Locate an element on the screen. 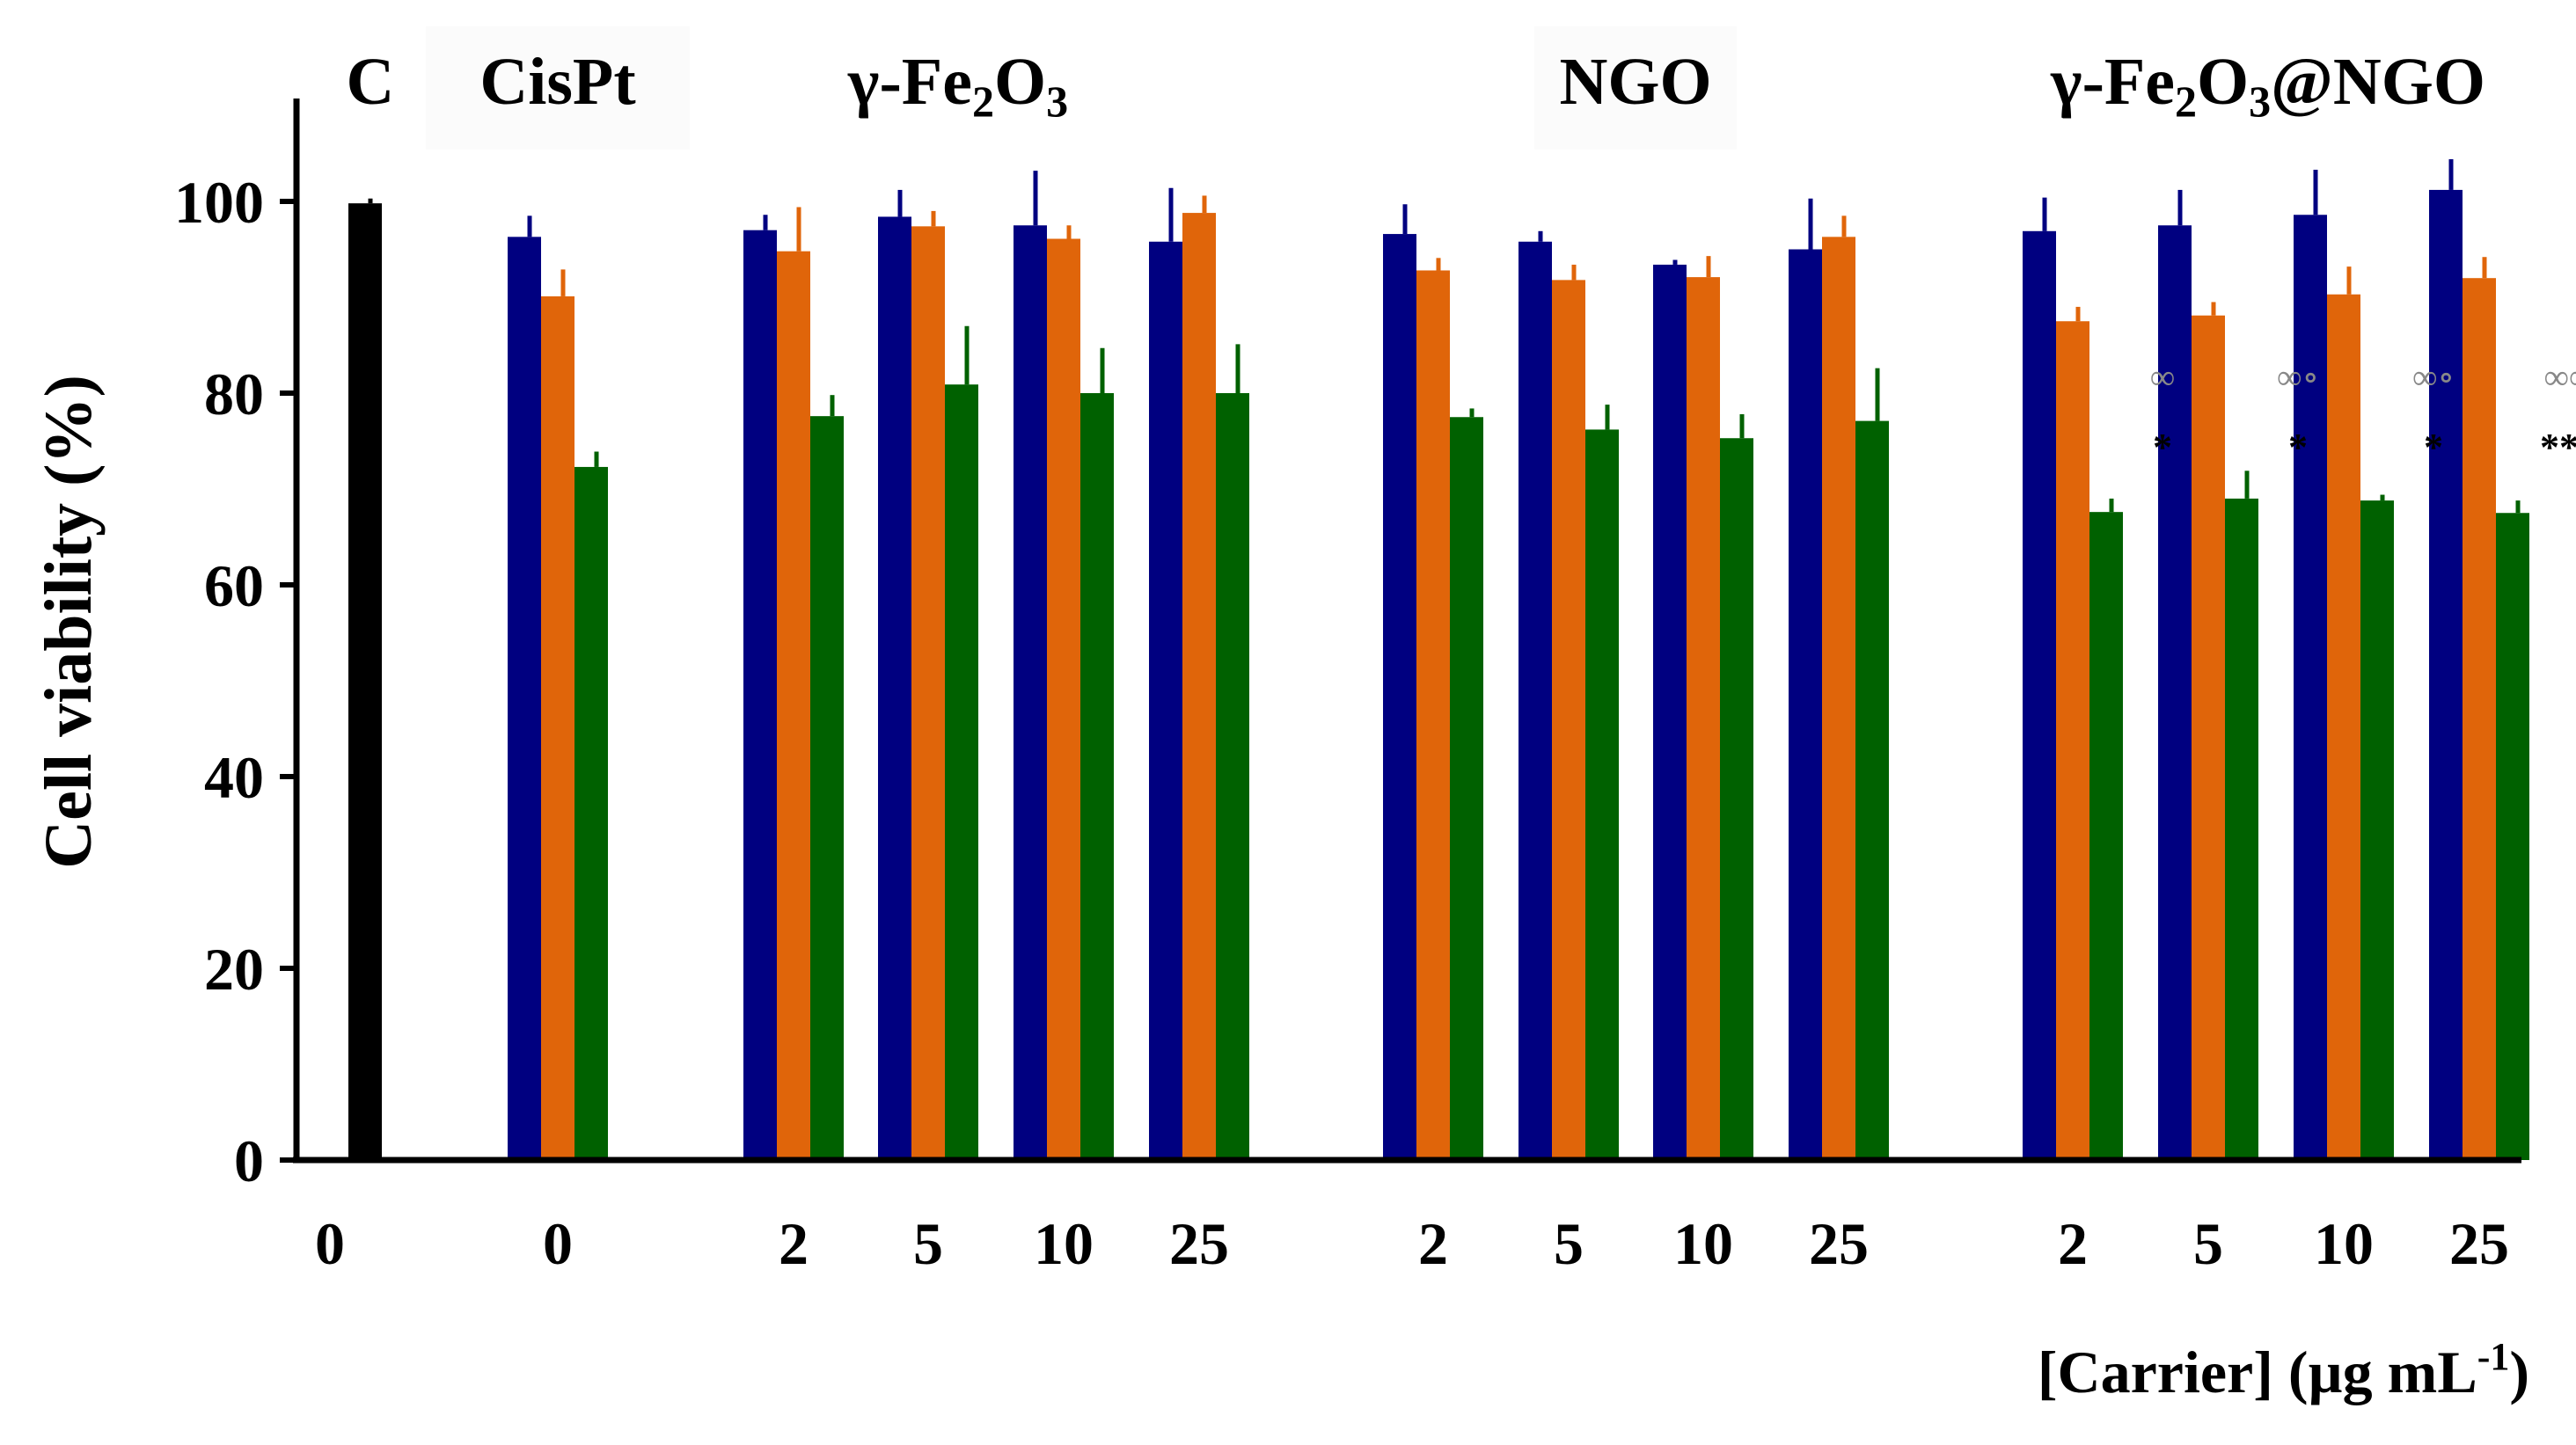 The width and height of the screenshot is (2576, 1445). x-axis-label-close: ) is located at coordinates (2519, 1372).